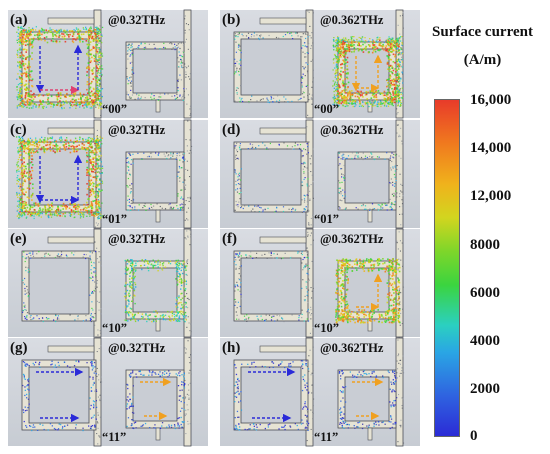 The width and height of the screenshot is (550, 454). I want to click on panel-letter: (b), so click(231, 20).